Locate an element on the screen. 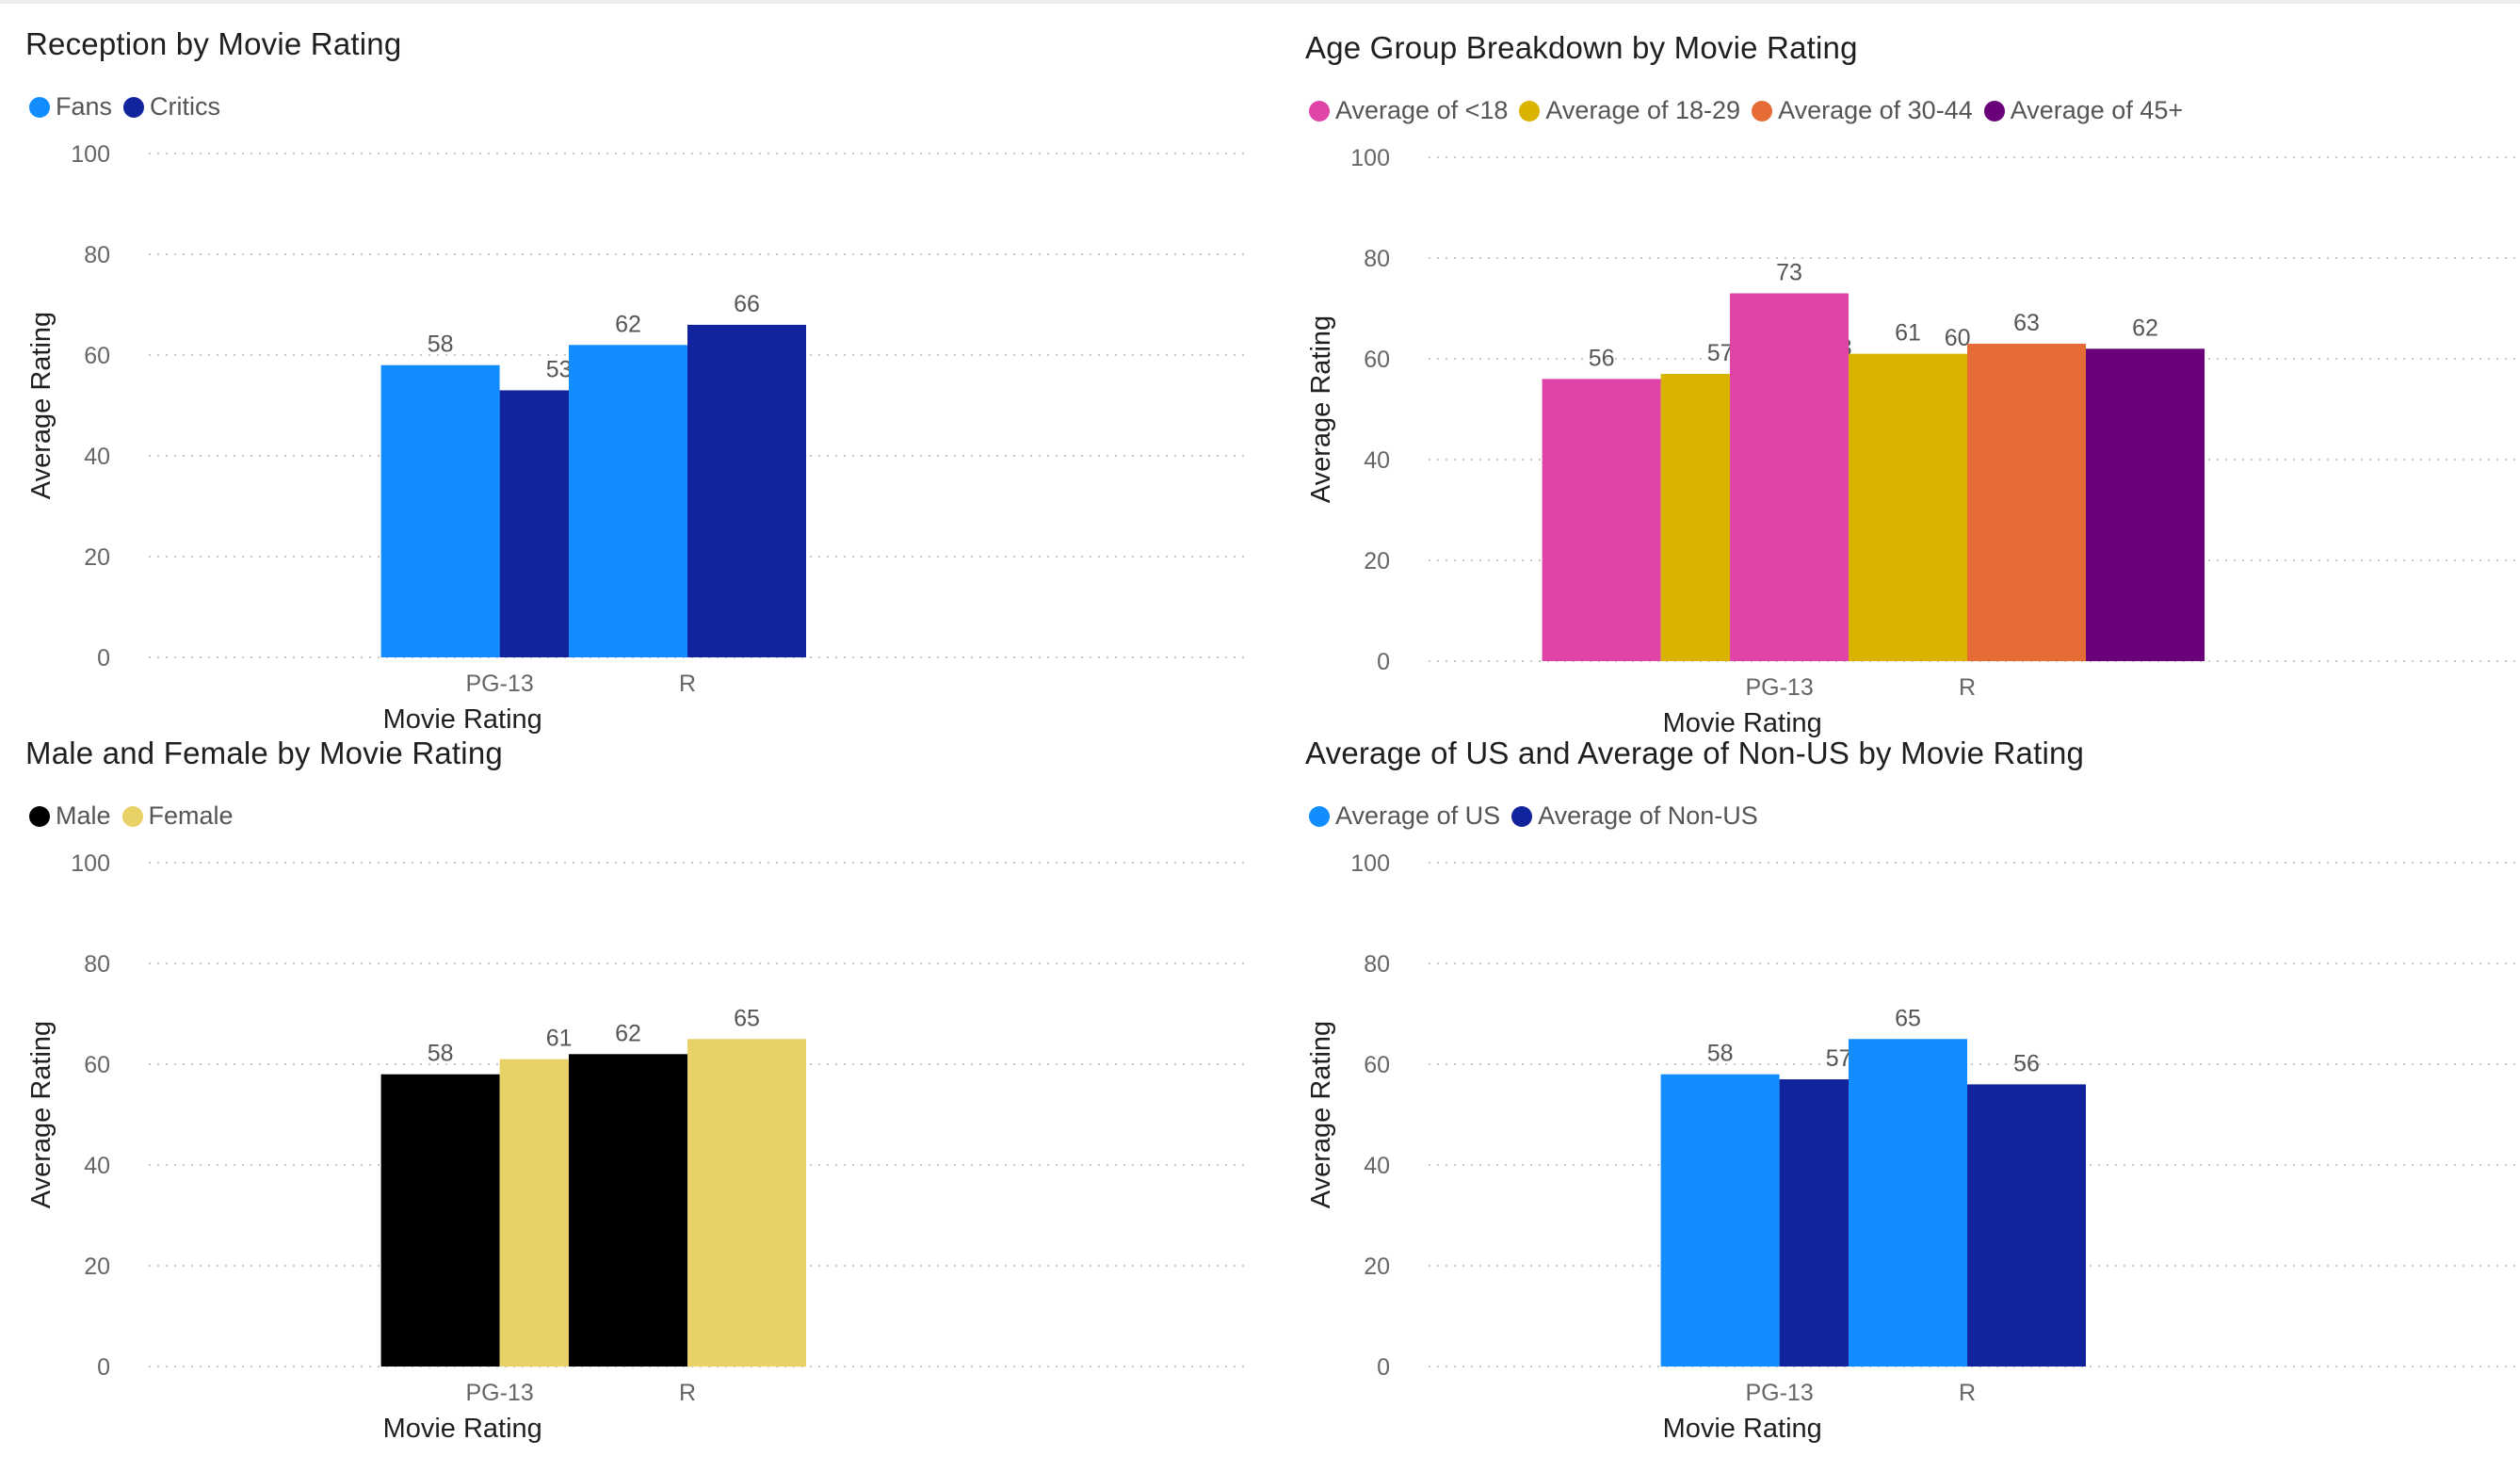 This screenshot has width=2520, height=1472. legend-item-average-of-18-29: Average of 18-29 is located at coordinates (1629, 110).